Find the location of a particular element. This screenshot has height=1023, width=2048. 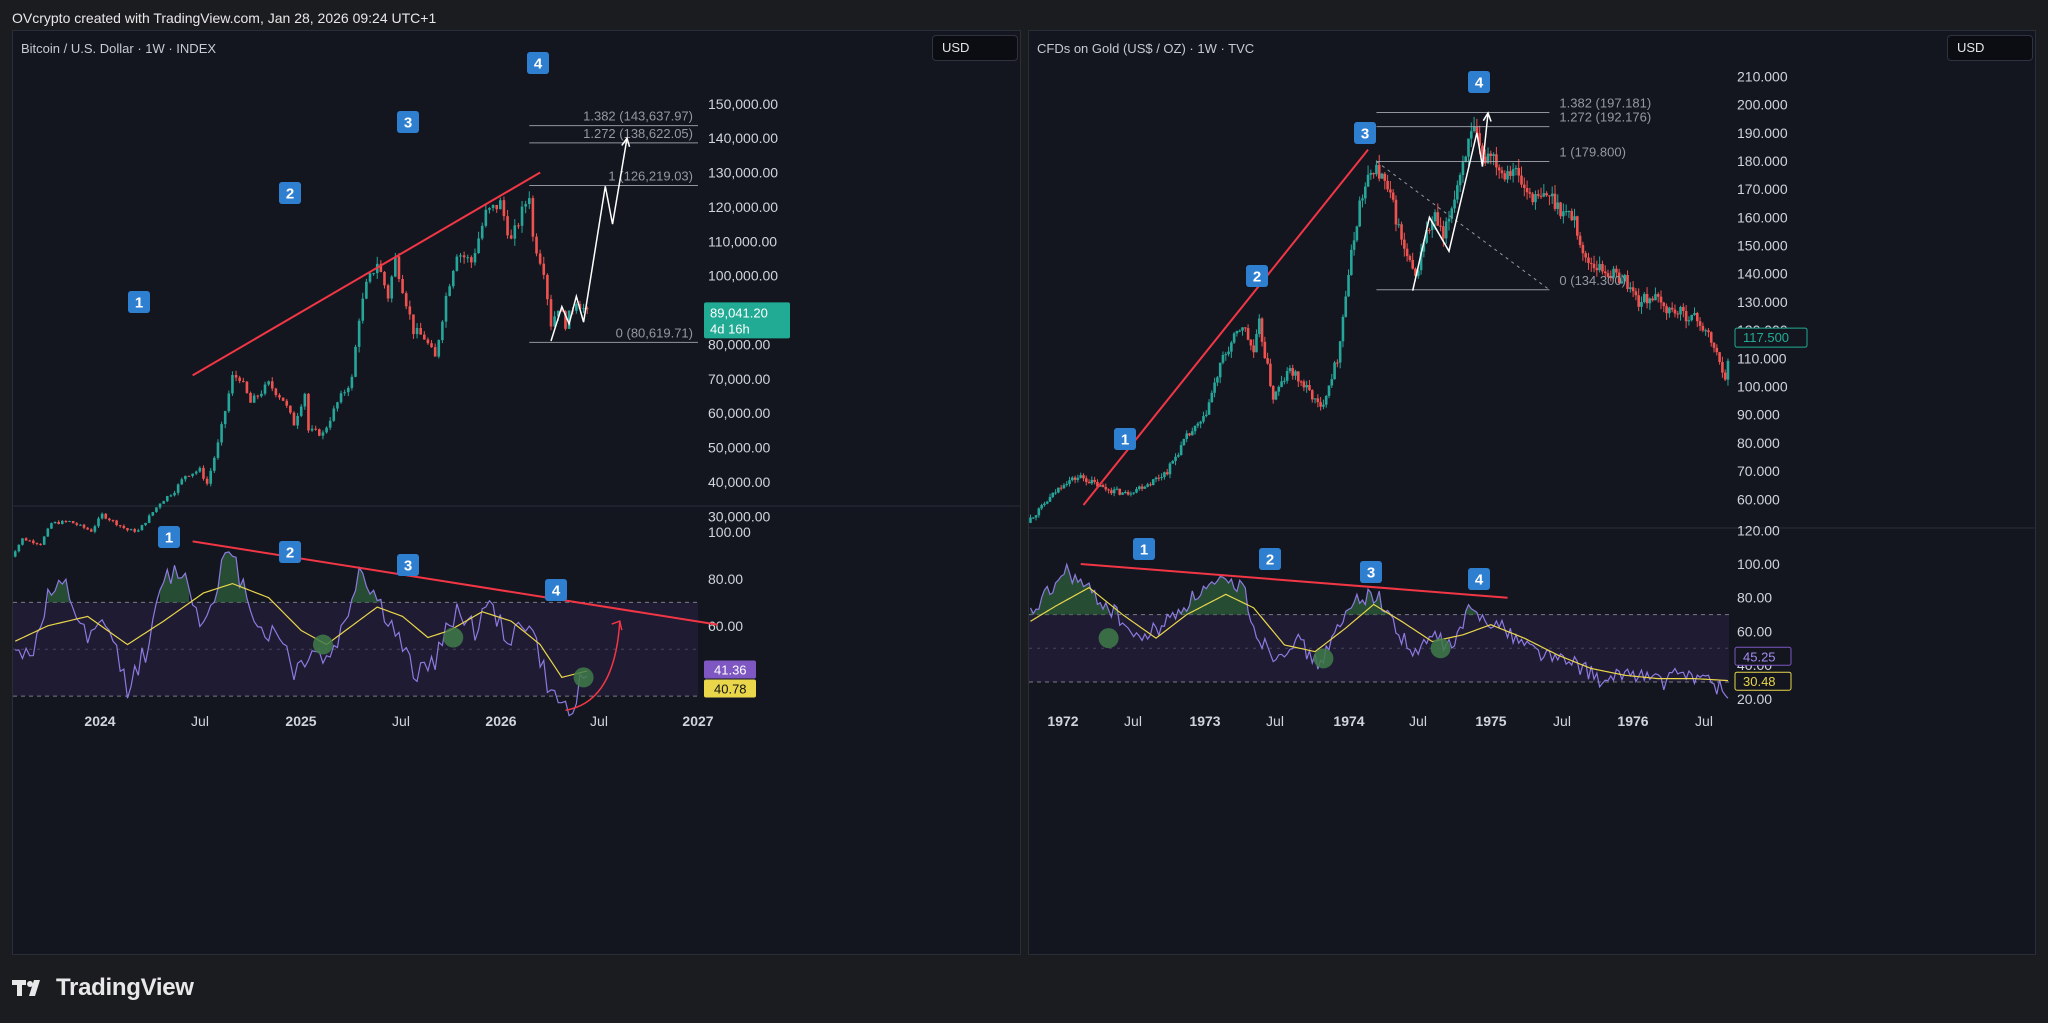

right-wave-badge is located at coordinates (1257, 276).